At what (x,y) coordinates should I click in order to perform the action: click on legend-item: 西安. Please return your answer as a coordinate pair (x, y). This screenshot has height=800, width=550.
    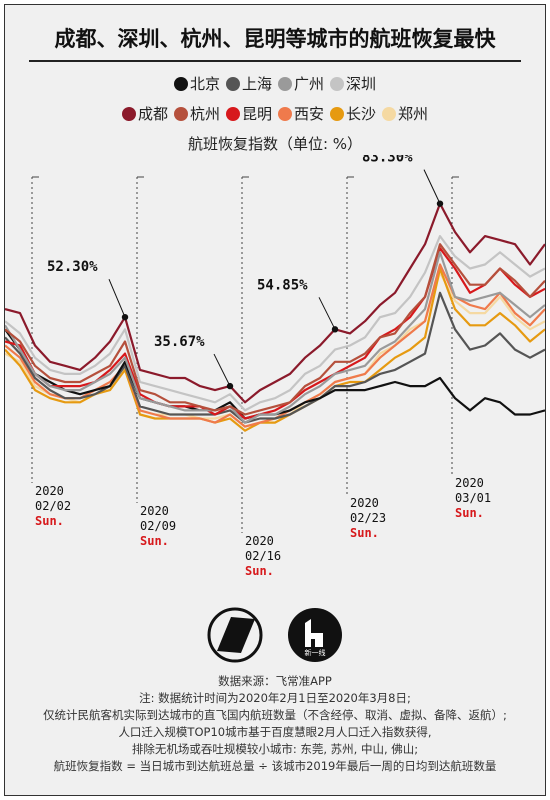
    Looking at the image, I should click on (301, 113).